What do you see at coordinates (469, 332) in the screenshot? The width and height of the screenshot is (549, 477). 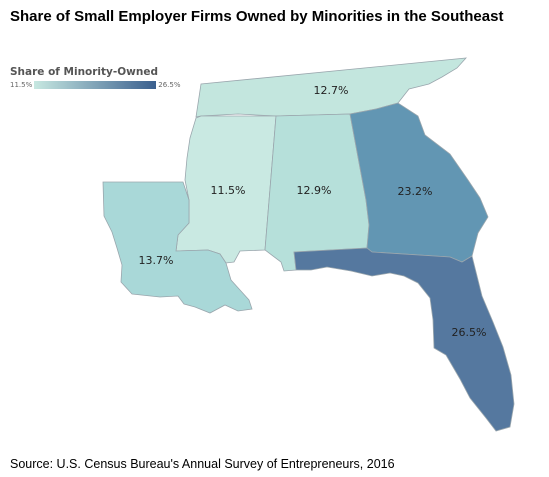 I see `label-florida: 26.5%` at bounding box center [469, 332].